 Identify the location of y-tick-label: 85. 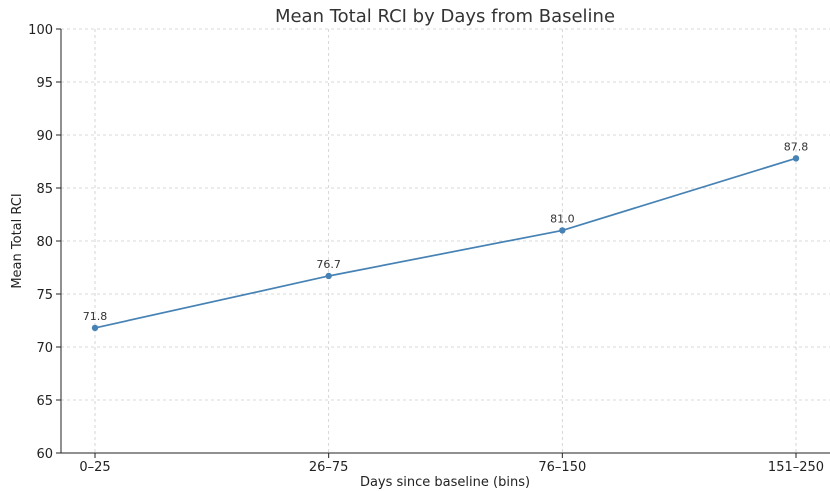
(44, 189).